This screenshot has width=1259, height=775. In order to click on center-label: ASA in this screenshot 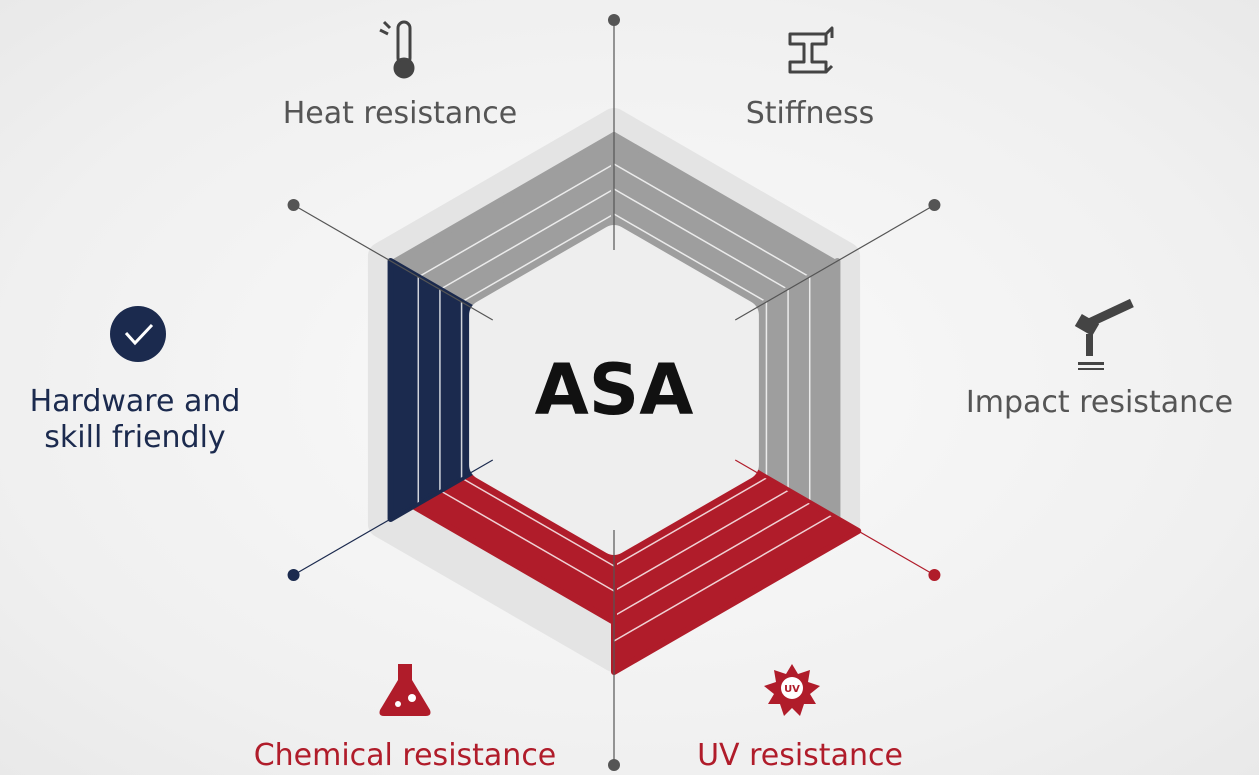, I will do `click(614, 390)`.